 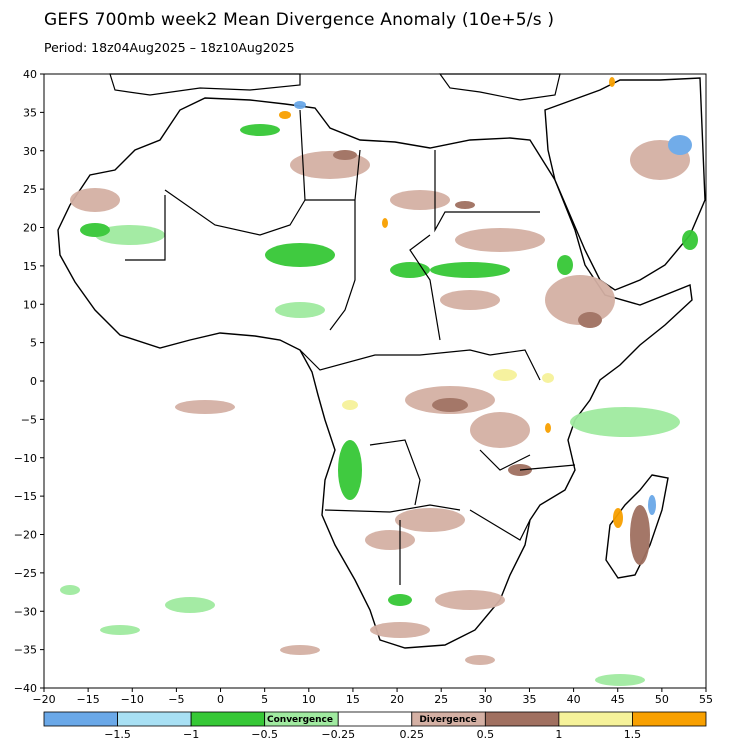 What do you see at coordinates (662, 699) in the screenshot?
I see `x-tick-label: 50` at bounding box center [662, 699].